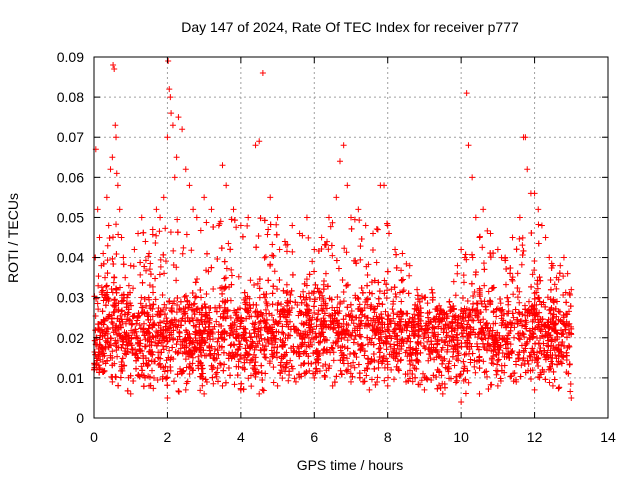 Image resolution: width=640 pixels, height=480 pixels. I want to click on y-axis-label: ROTI / TECUs, so click(13, 238).